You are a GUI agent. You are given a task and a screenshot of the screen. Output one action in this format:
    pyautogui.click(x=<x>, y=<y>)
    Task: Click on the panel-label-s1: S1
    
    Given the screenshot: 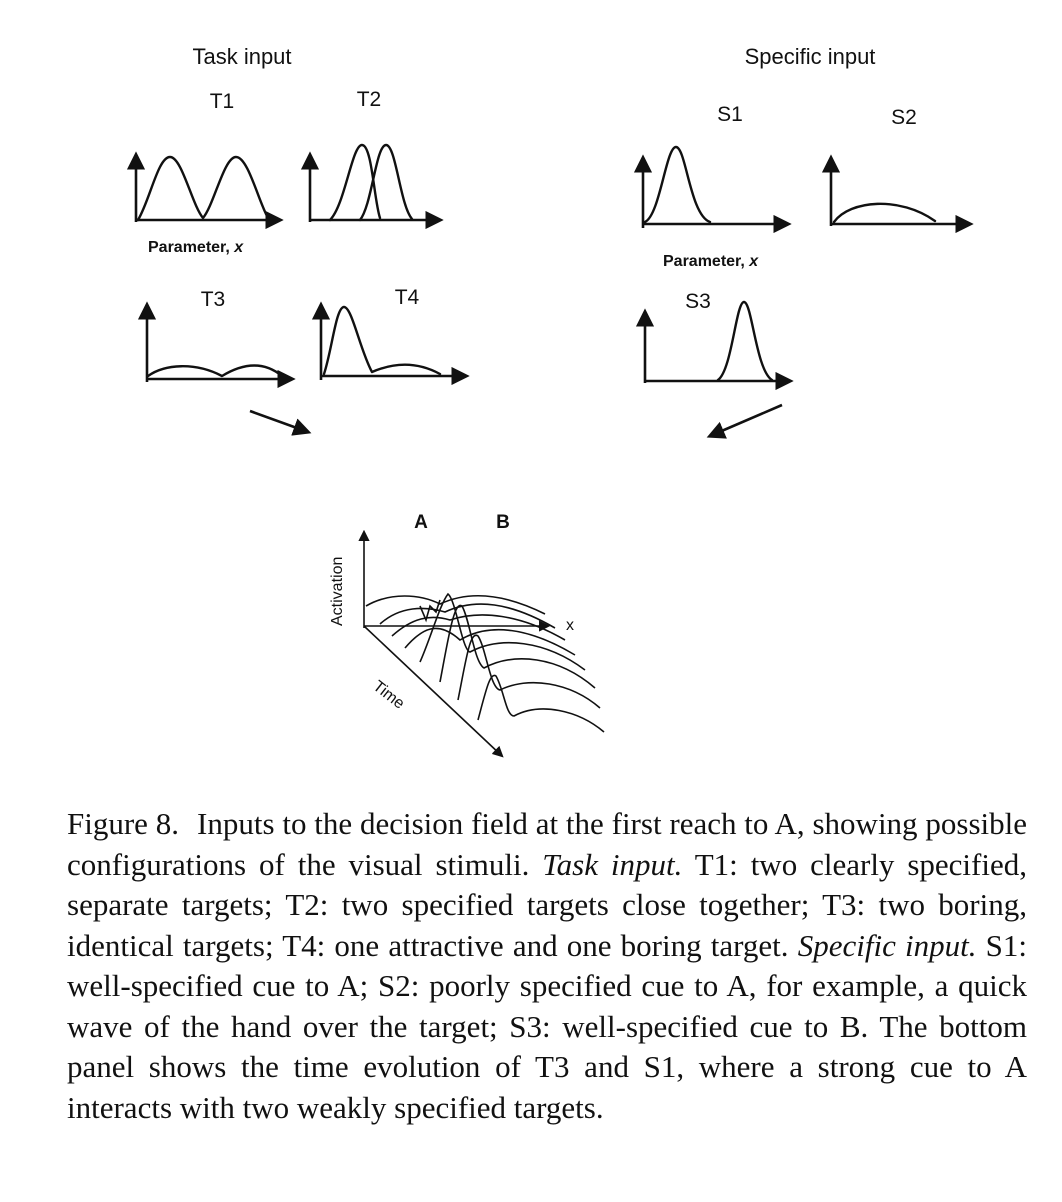 What is the action you would take?
    pyautogui.click(x=730, y=114)
    